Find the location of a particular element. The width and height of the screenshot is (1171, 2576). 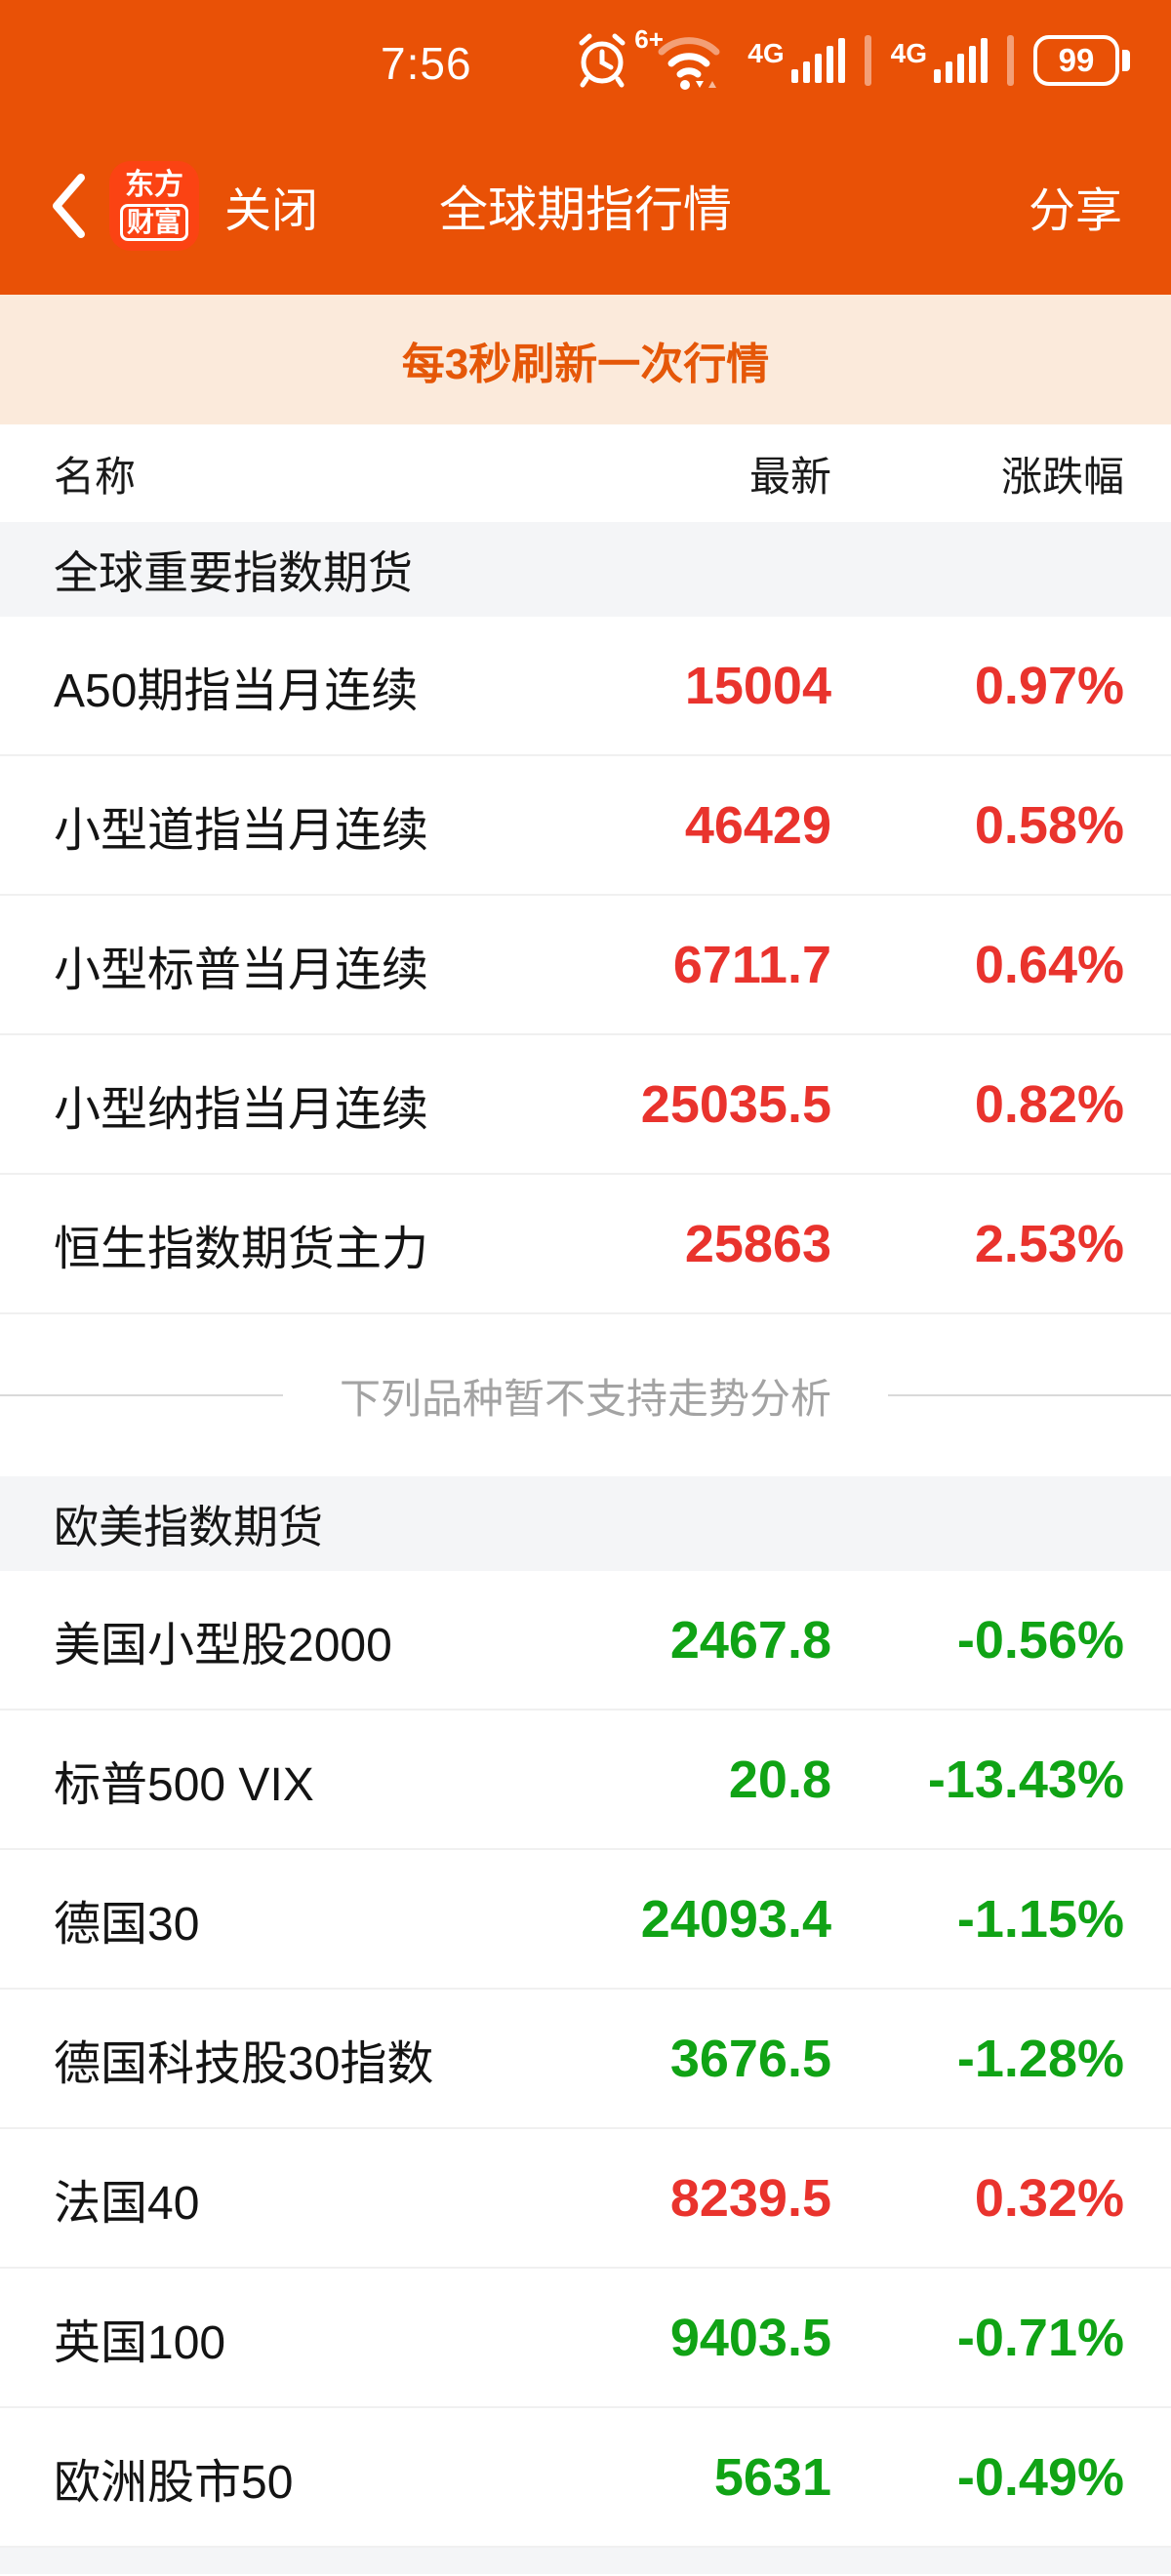

top-orange-area: 7:56 6+ is located at coordinates (585, 147).